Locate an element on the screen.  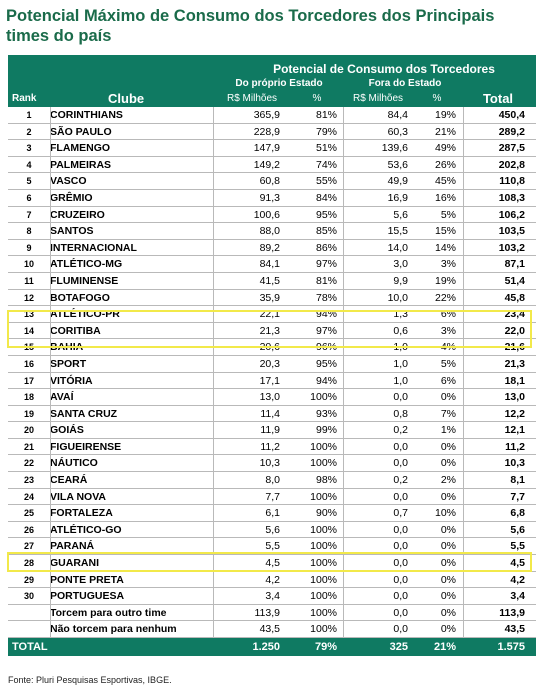
pct-proprio-cell: 55% is located at coordinates (326, 181).